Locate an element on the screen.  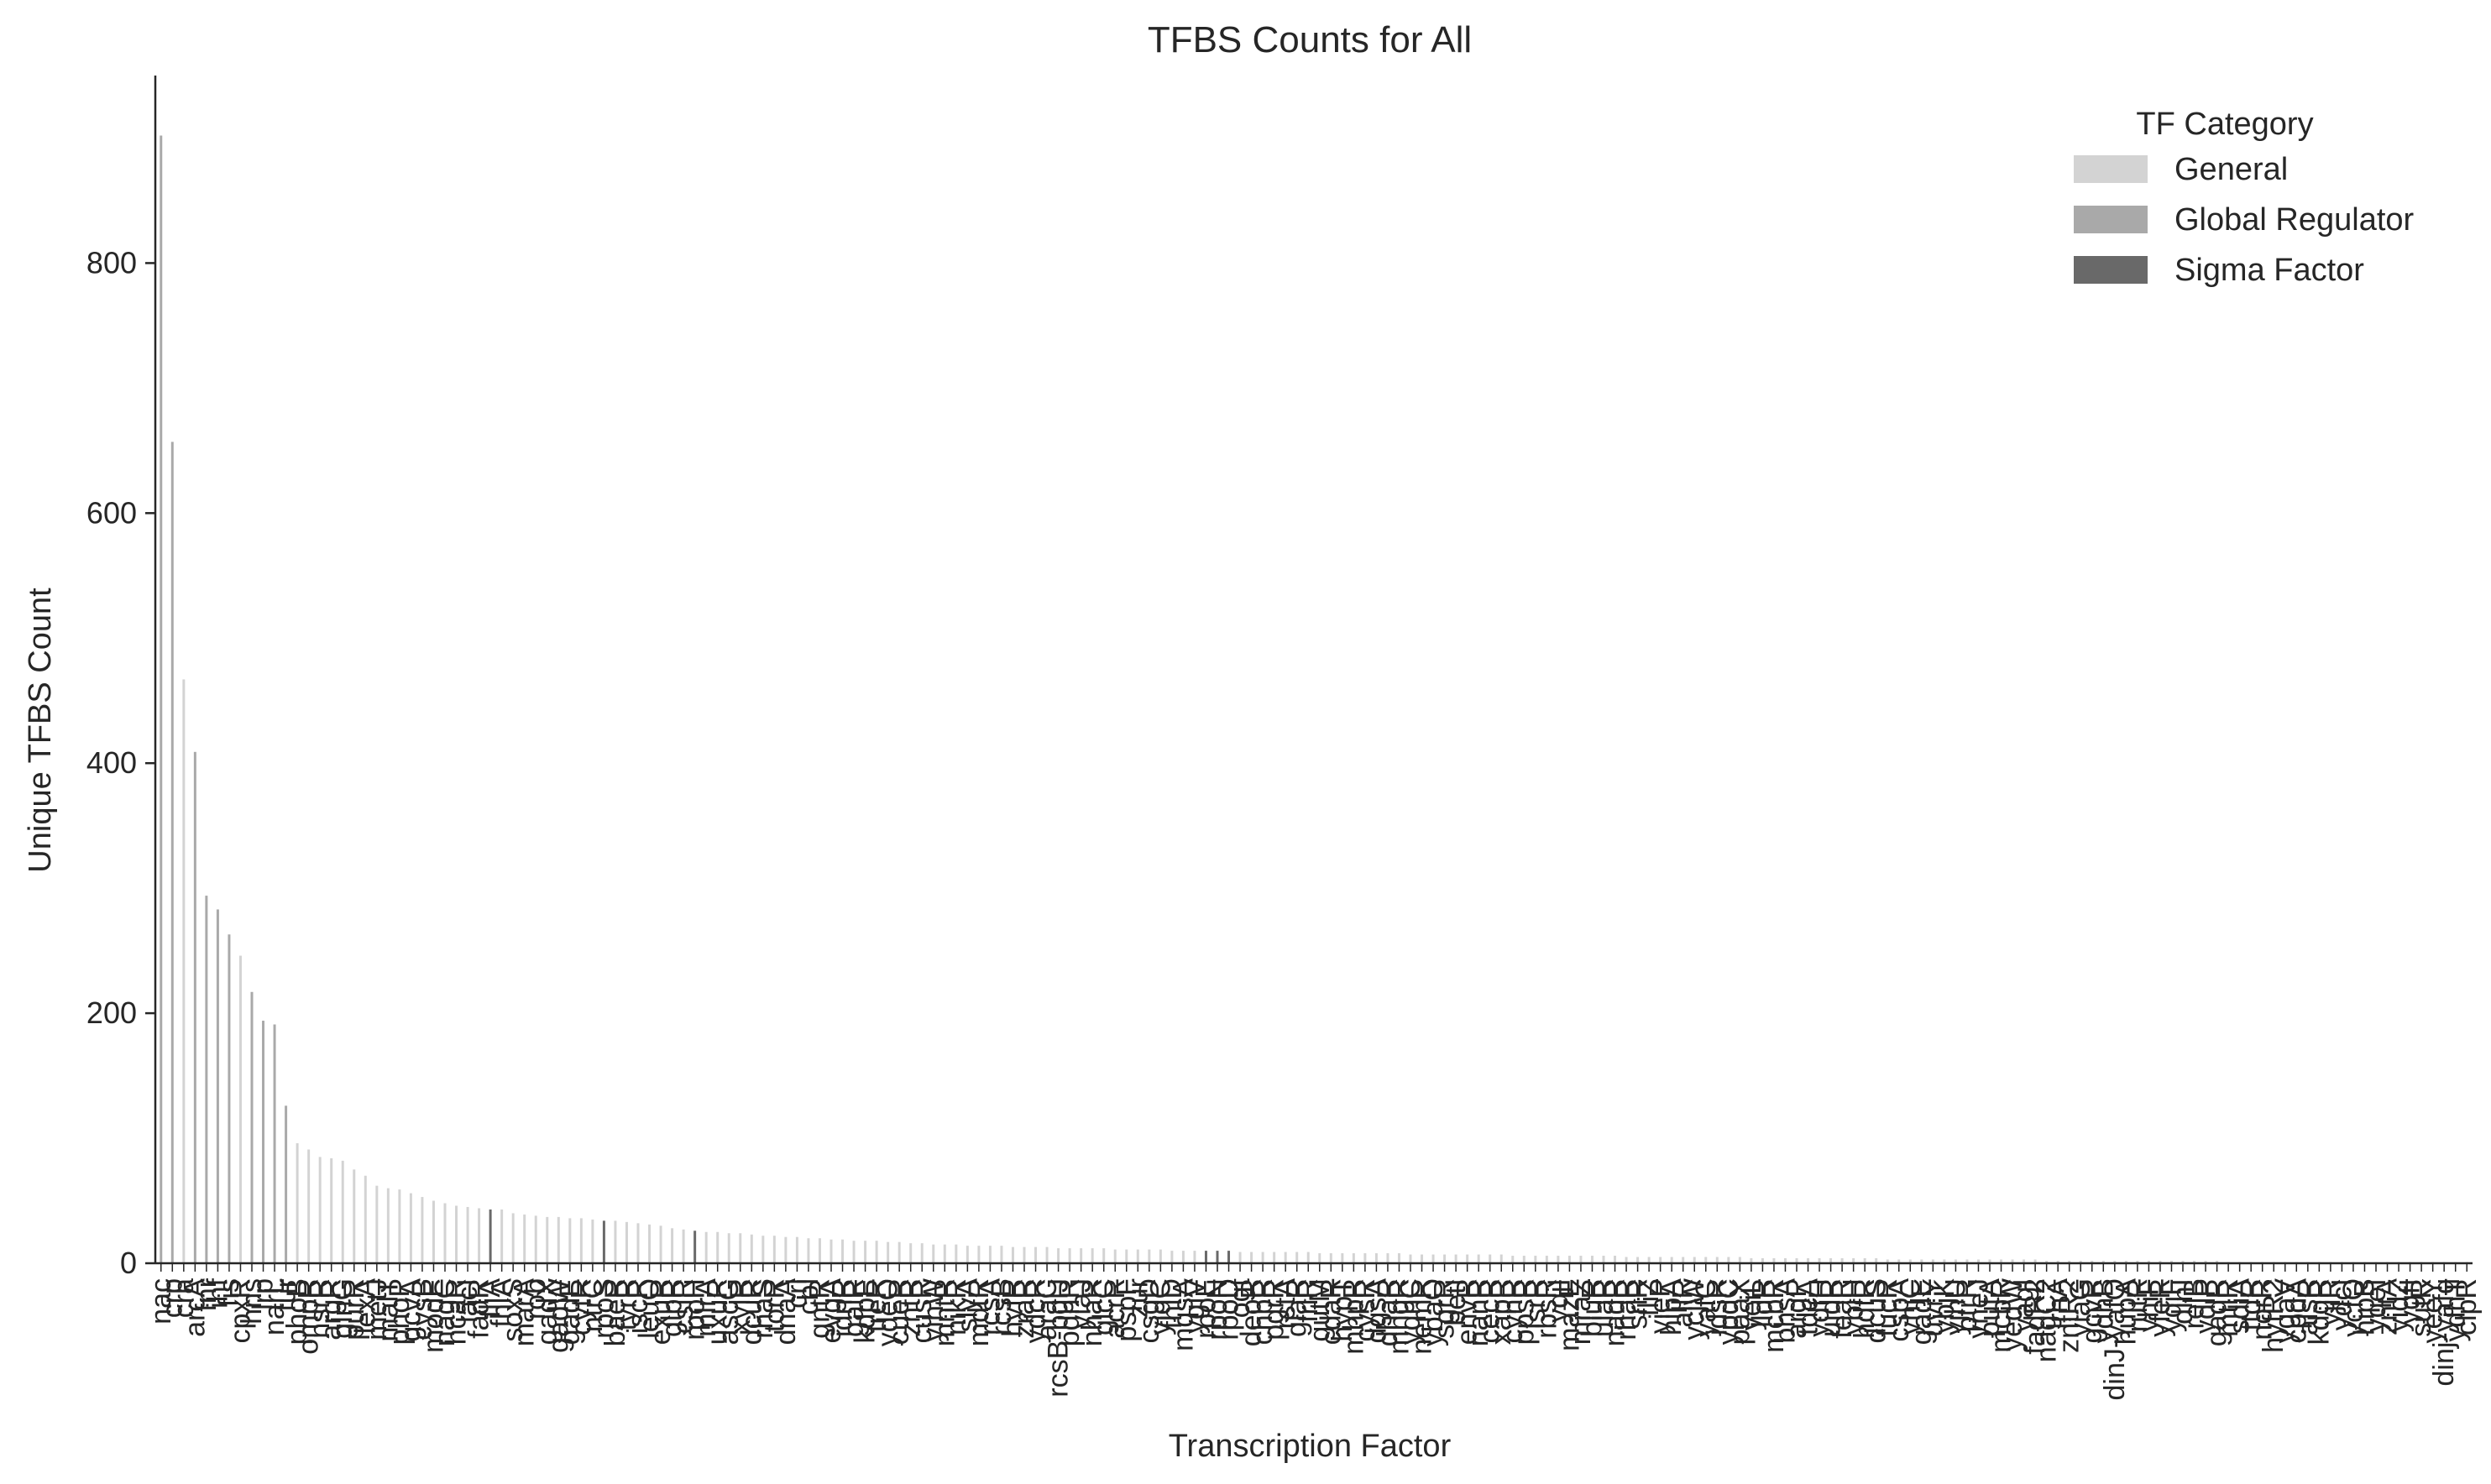
x-tick-label-nsrR: nsrR is located at coordinates (320, 1308).